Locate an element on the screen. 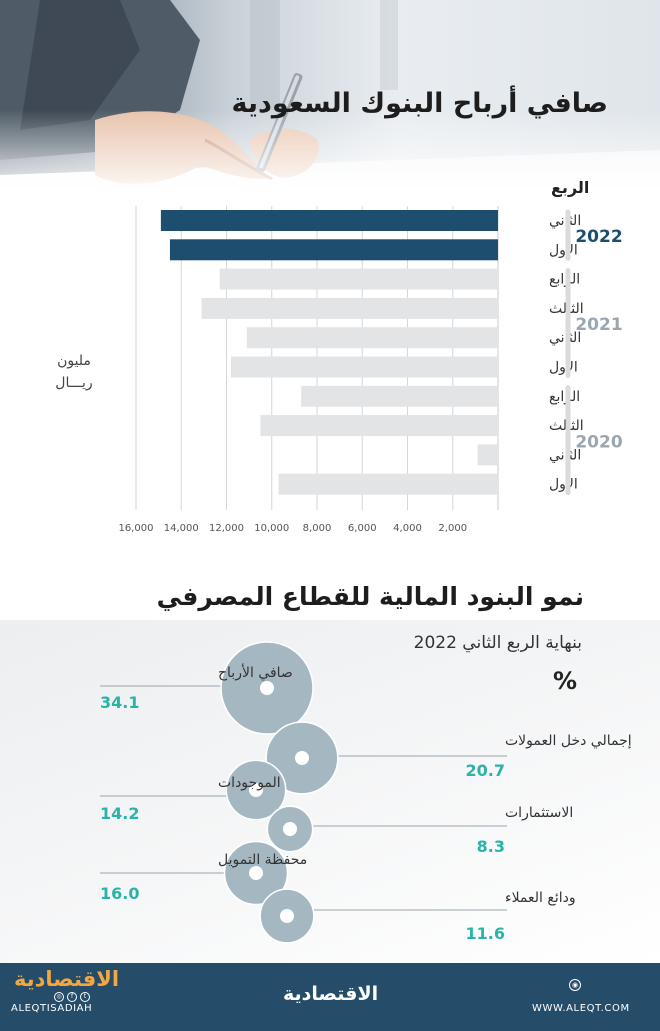 This screenshot has width=660, height=1031. social-links: ◎ f t is located at coordinates (72, 997).